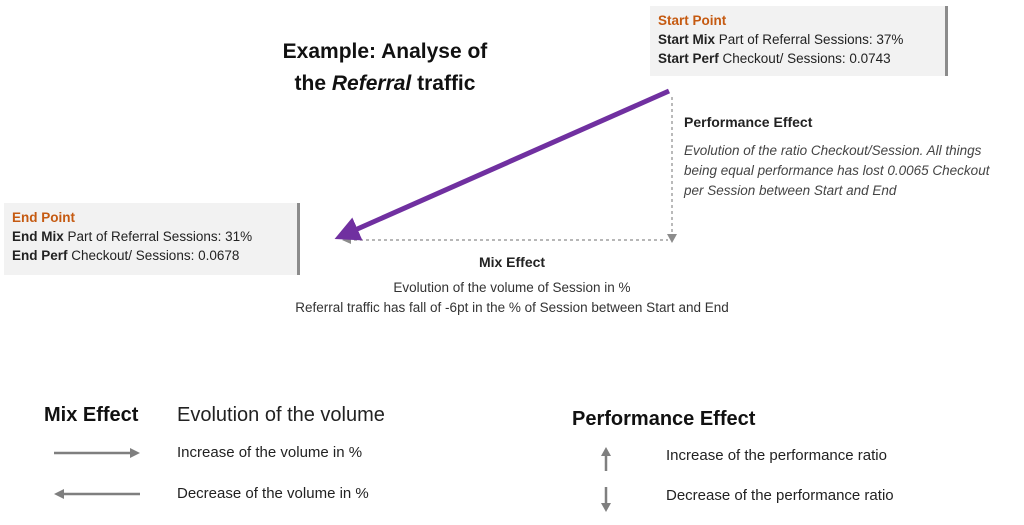 The image size is (1024, 525). I want to click on main-evolution-arrow, so click(502, 164).